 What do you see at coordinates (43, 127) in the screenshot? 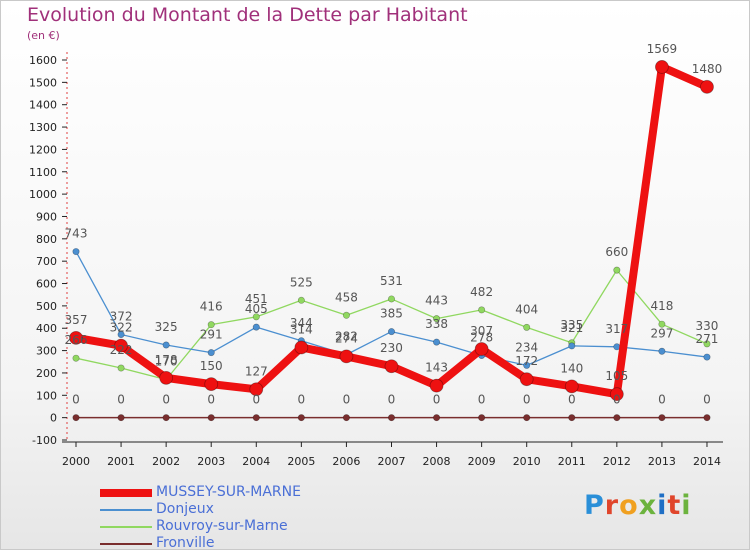
I see `y-tick-label: 1300` at bounding box center [43, 127].